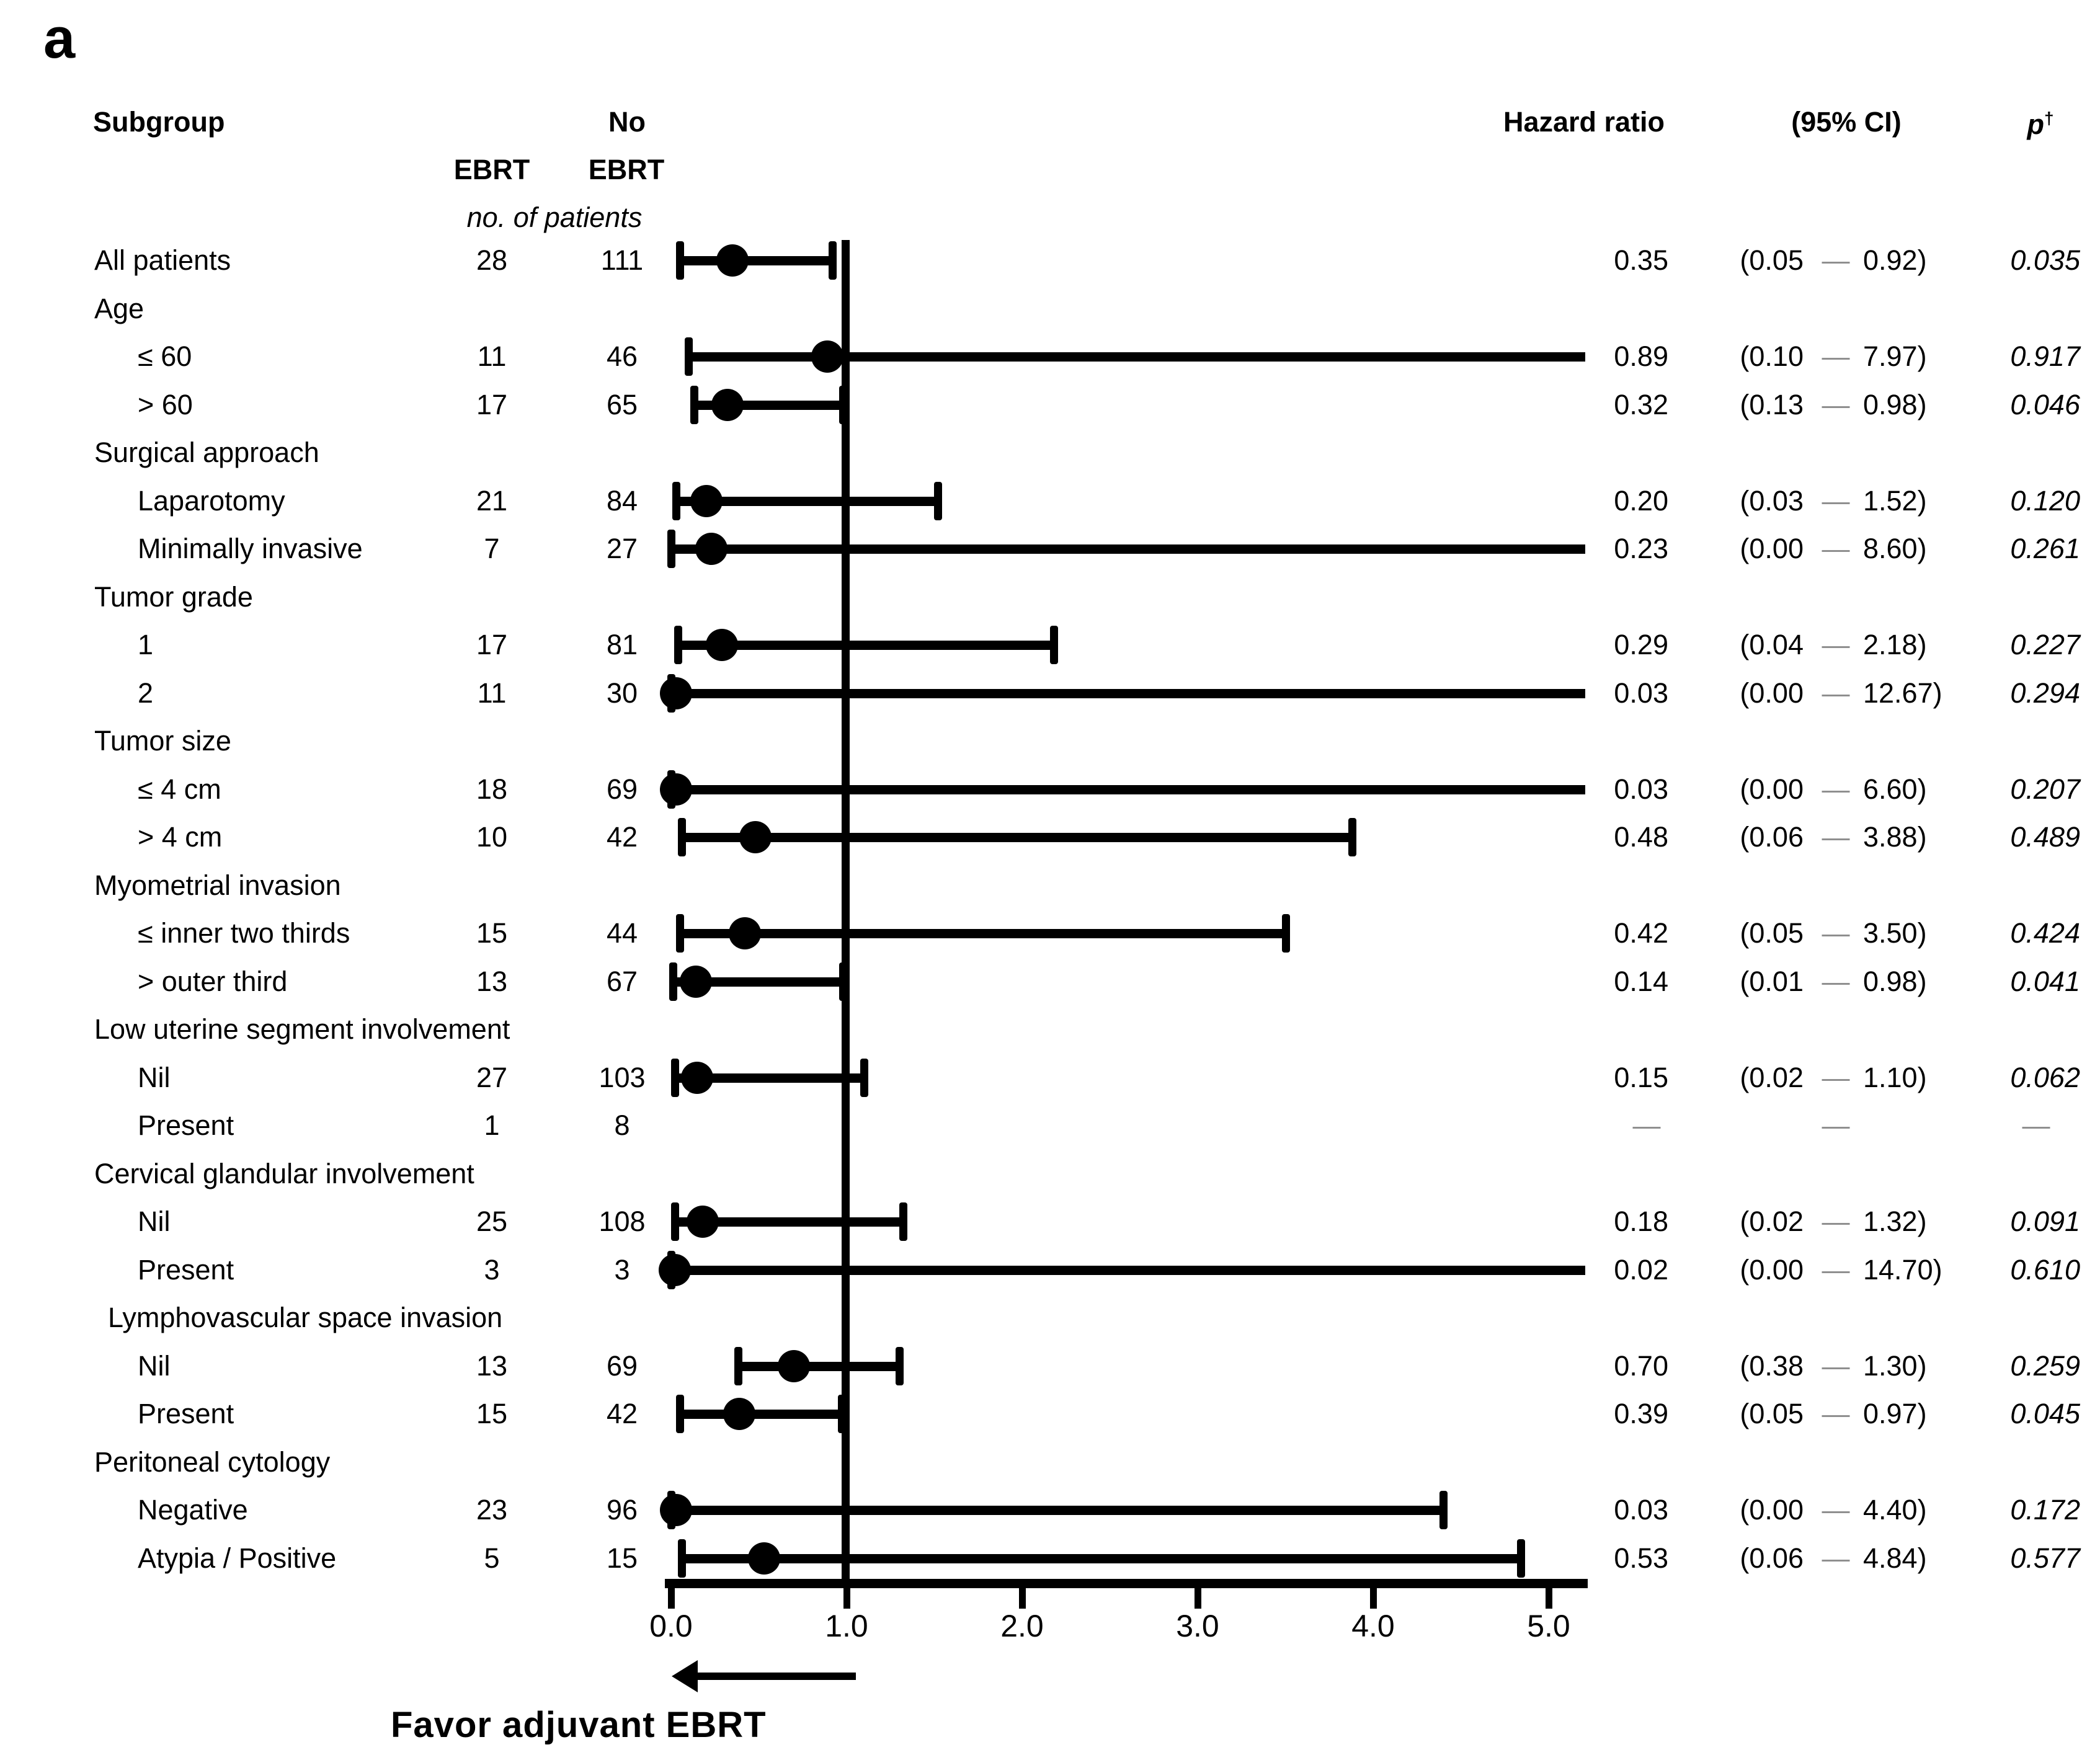  What do you see at coordinates (212, 1462) in the screenshot?
I see `group-label: Peritoneal cytology` at bounding box center [212, 1462].